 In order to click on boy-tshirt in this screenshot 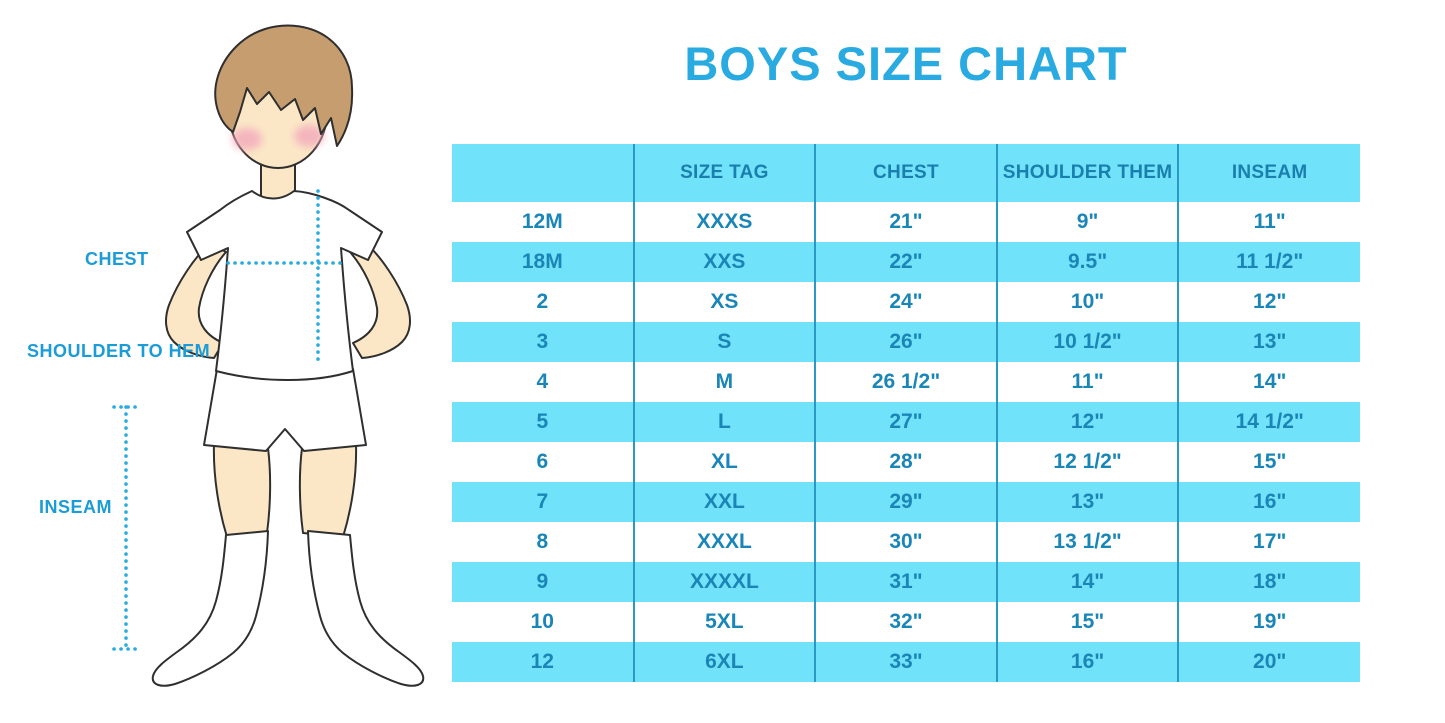, I will do `click(284, 285)`.